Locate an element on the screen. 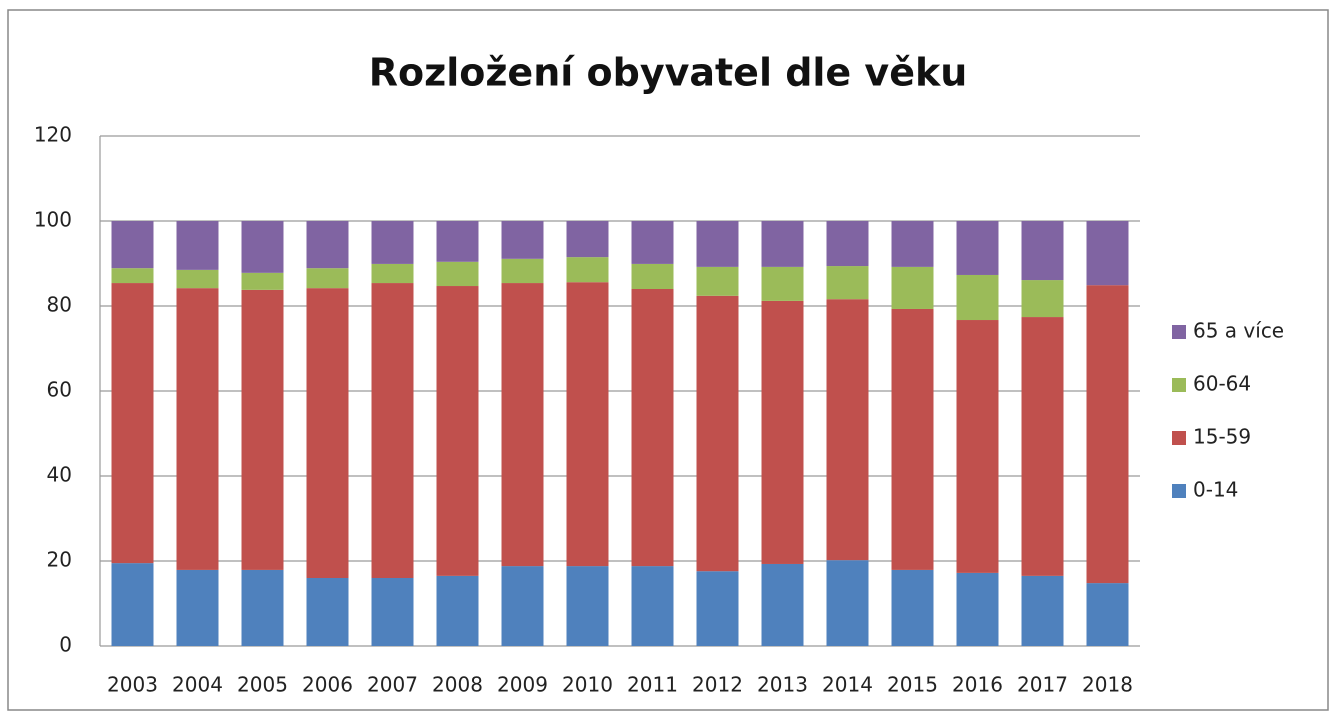 The width and height of the screenshot is (1336, 713). x-tick-label: 2013 is located at coordinates (782, 685).